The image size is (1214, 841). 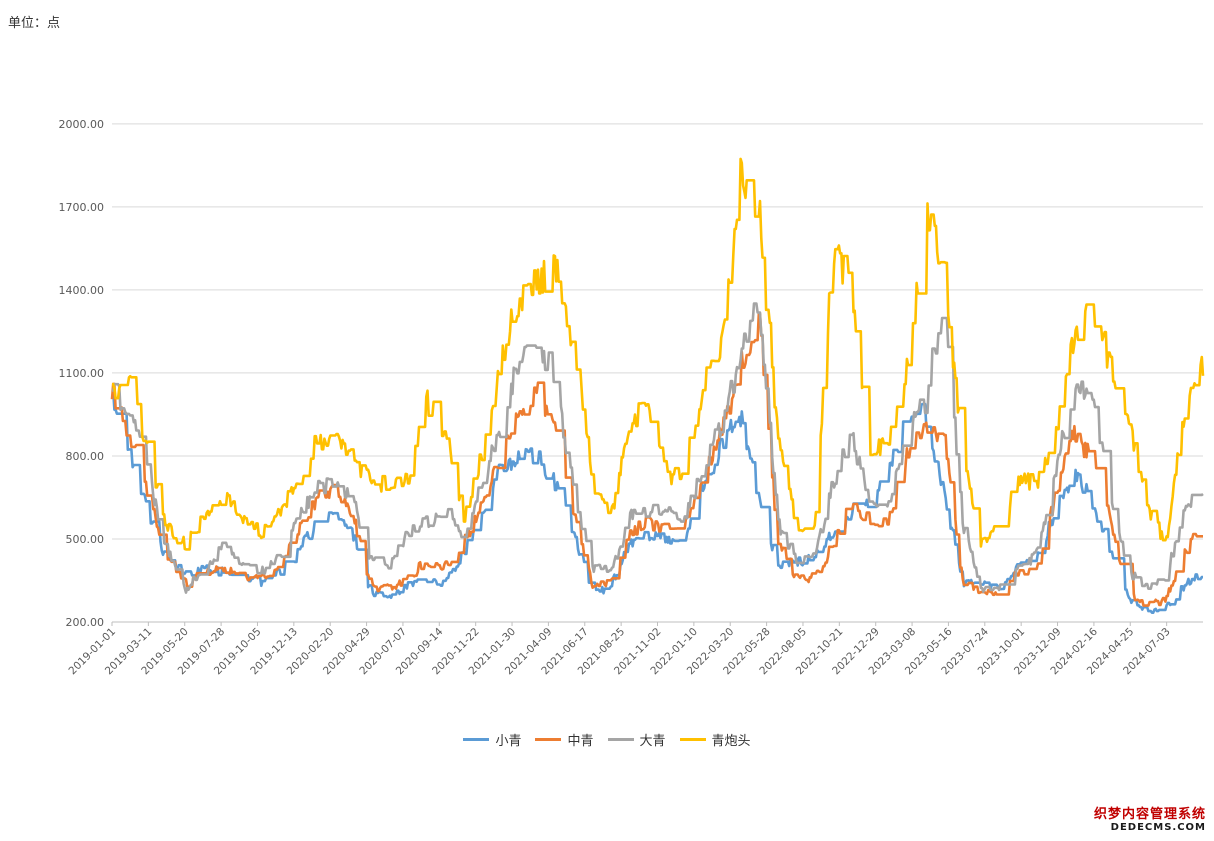 What do you see at coordinates (1158, 827) in the screenshot?
I see `watermark-line2: DEDECMS.COM` at bounding box center [1158, 827].